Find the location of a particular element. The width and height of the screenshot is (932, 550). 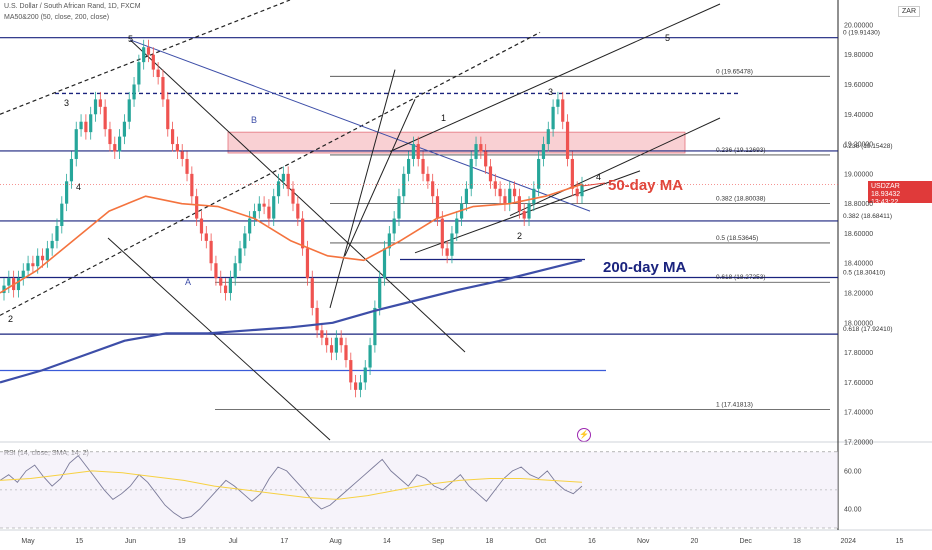

fib-level-label: 0.5 (18.30410) is located at coordinates (864, 273).